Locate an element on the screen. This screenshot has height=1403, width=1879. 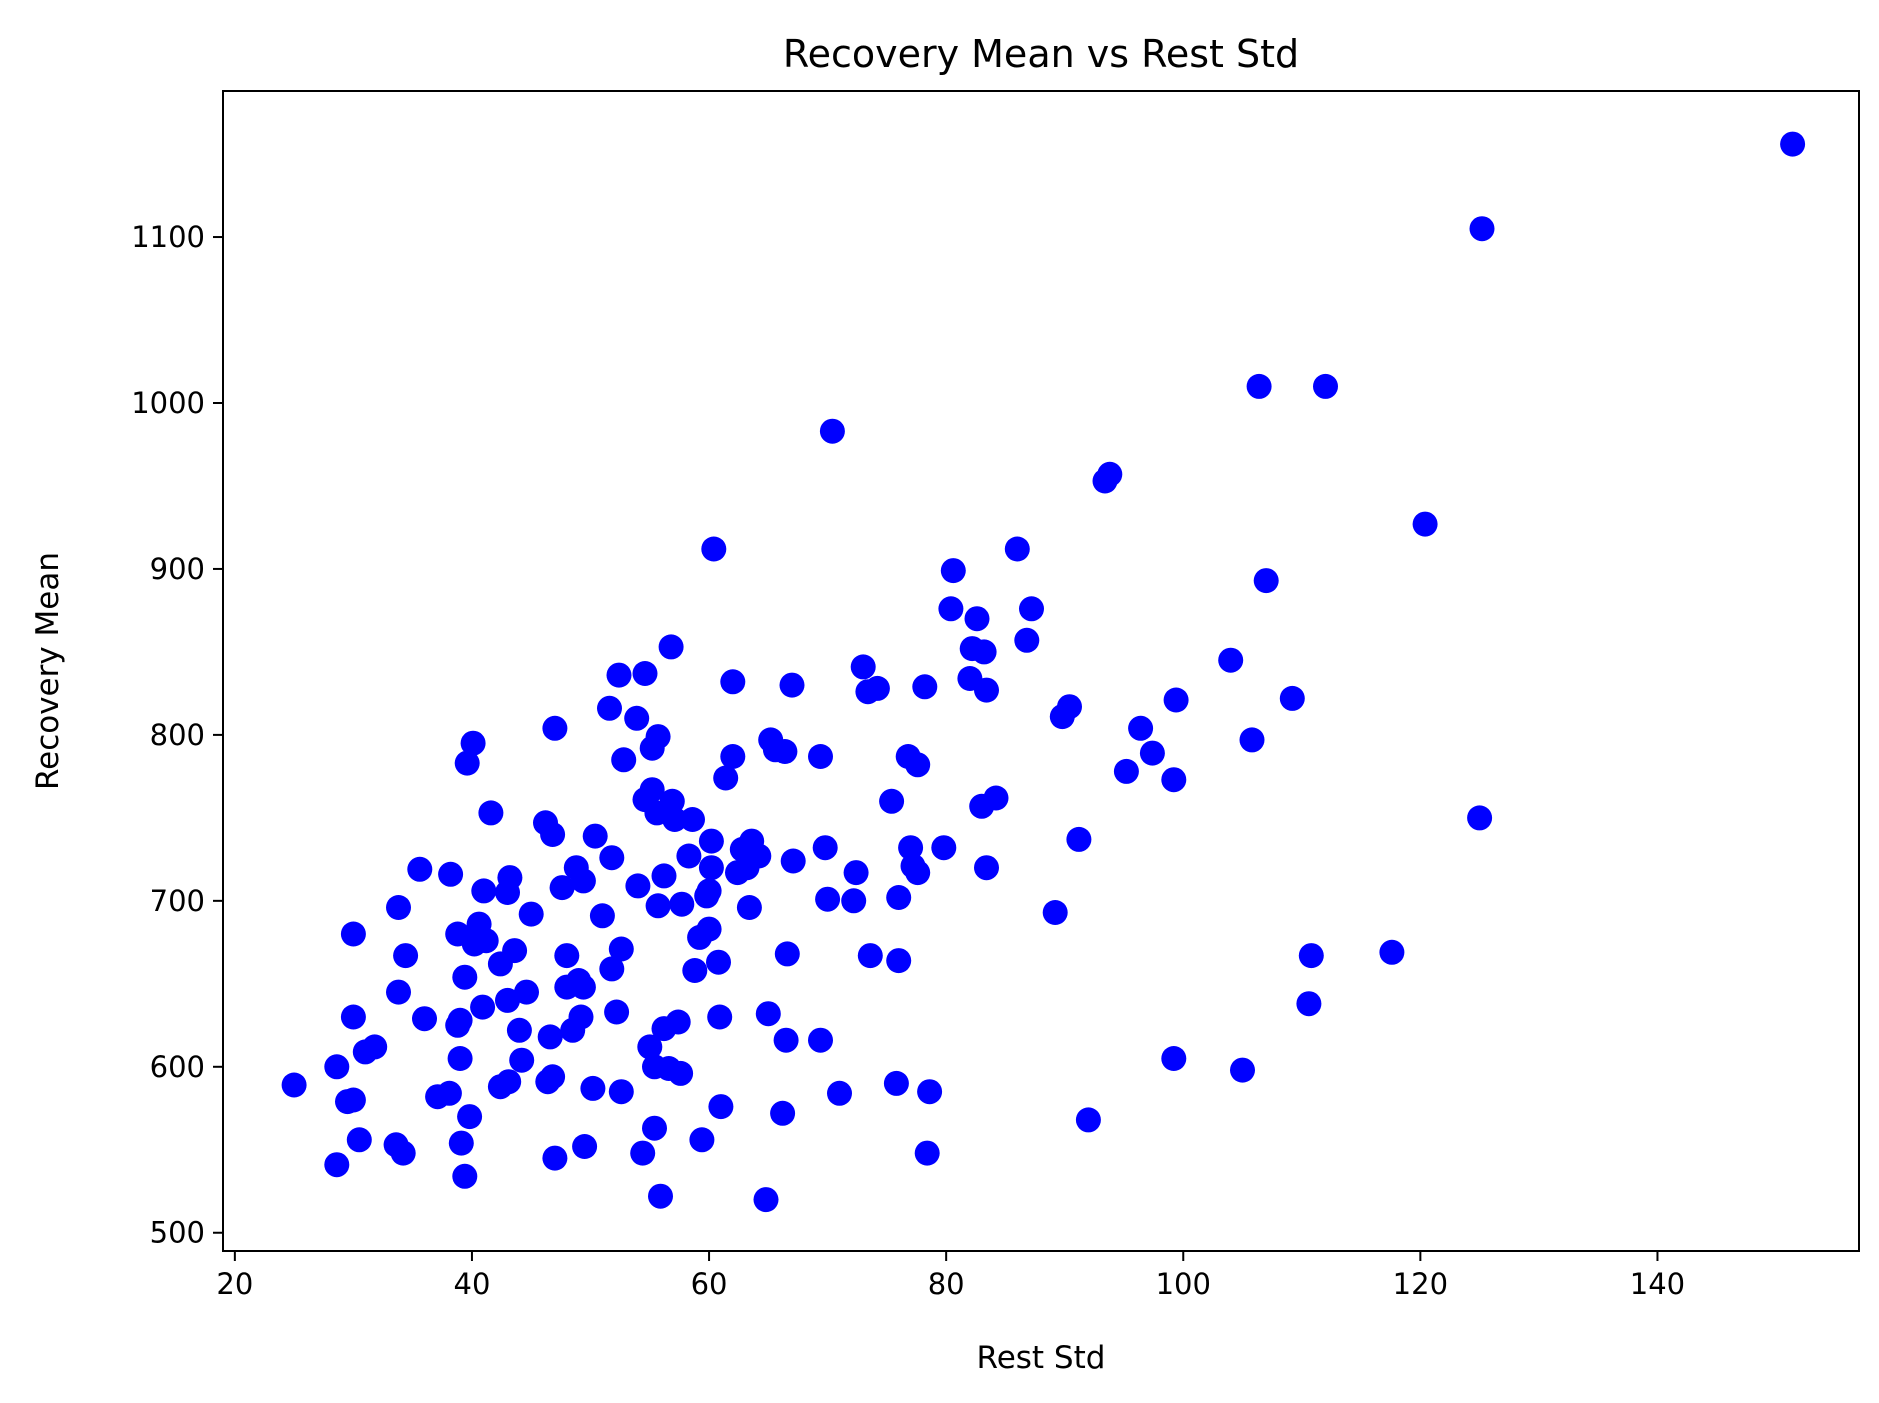
y-axis-ticks: 500 600 700 800 900 1000 1100 is located at coordinates (177, 735).